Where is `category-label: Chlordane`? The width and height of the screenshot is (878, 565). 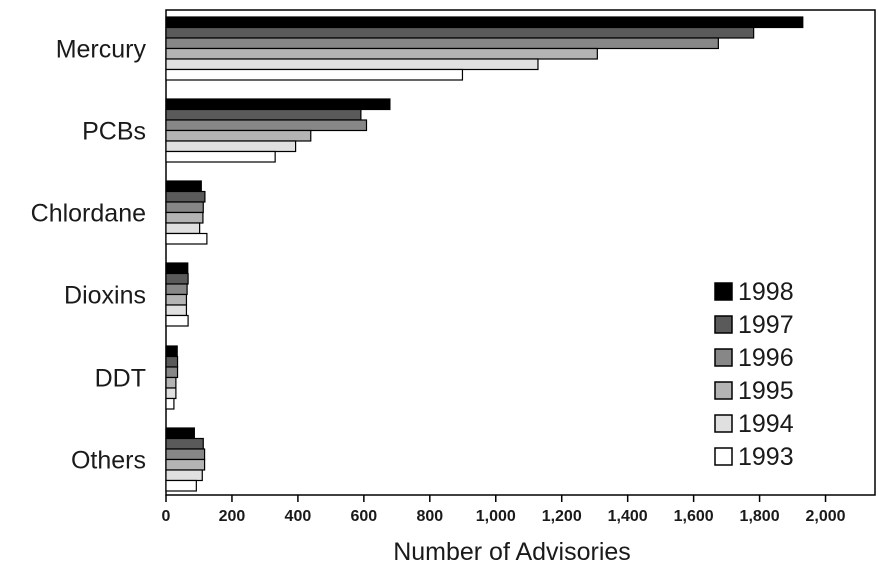 category-label: Chlordane is located at coordinates (88, 214).